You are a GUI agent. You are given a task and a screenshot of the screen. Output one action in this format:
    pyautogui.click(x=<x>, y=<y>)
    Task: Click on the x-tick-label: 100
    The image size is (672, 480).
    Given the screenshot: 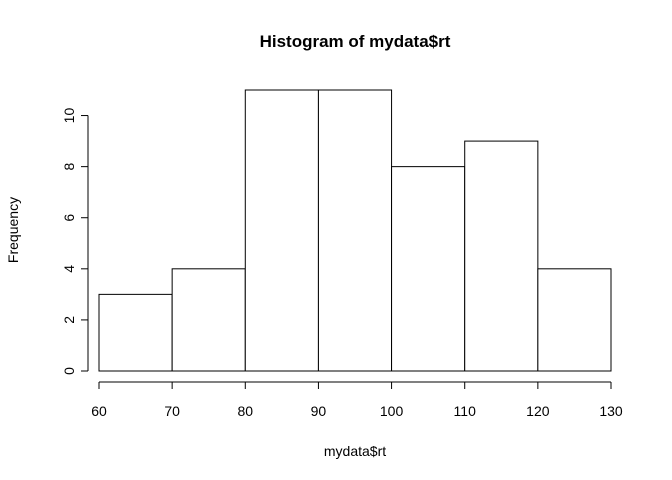 What is the action you would take?
    pyautogui.click(x=392, y=411)
    